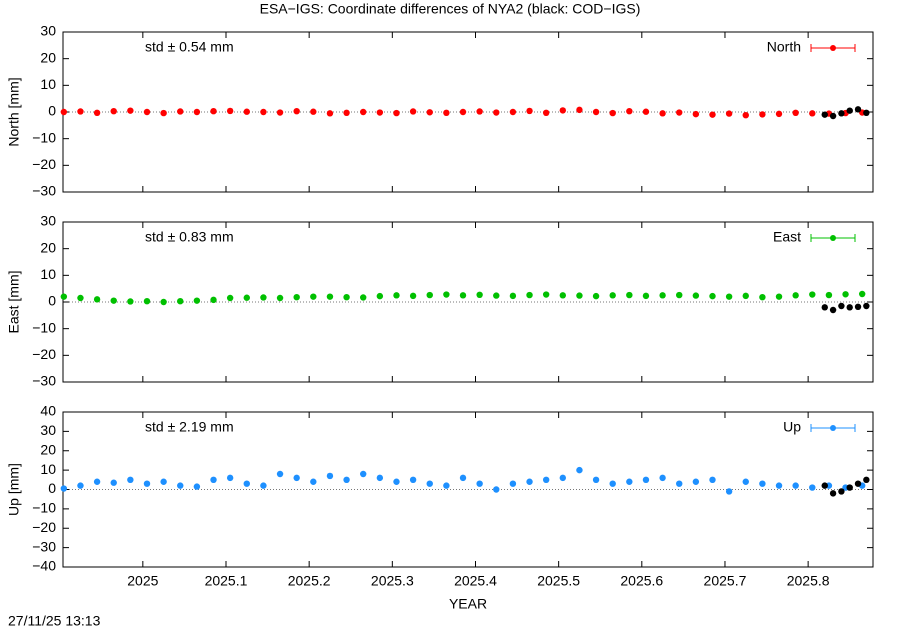 This screenshot has width=900, height=630. Describe the element at coordinates (792, 427) in the screenshot. I see `legend-label: Up` at that location.